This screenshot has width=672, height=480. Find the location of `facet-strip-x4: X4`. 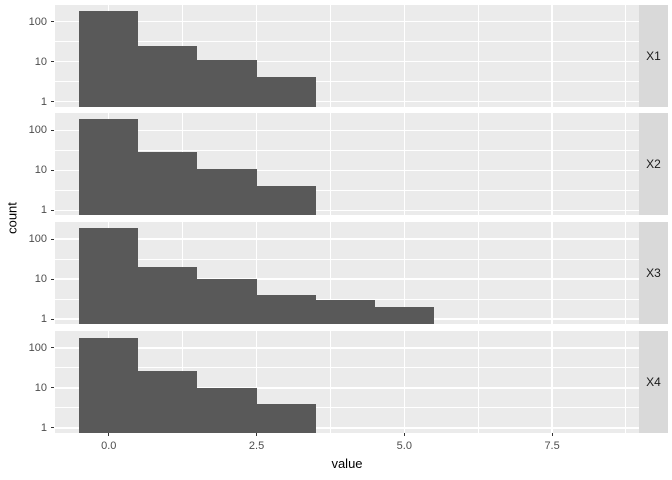

facet-strip-x4: X4 is located at coordinates (653, 381).